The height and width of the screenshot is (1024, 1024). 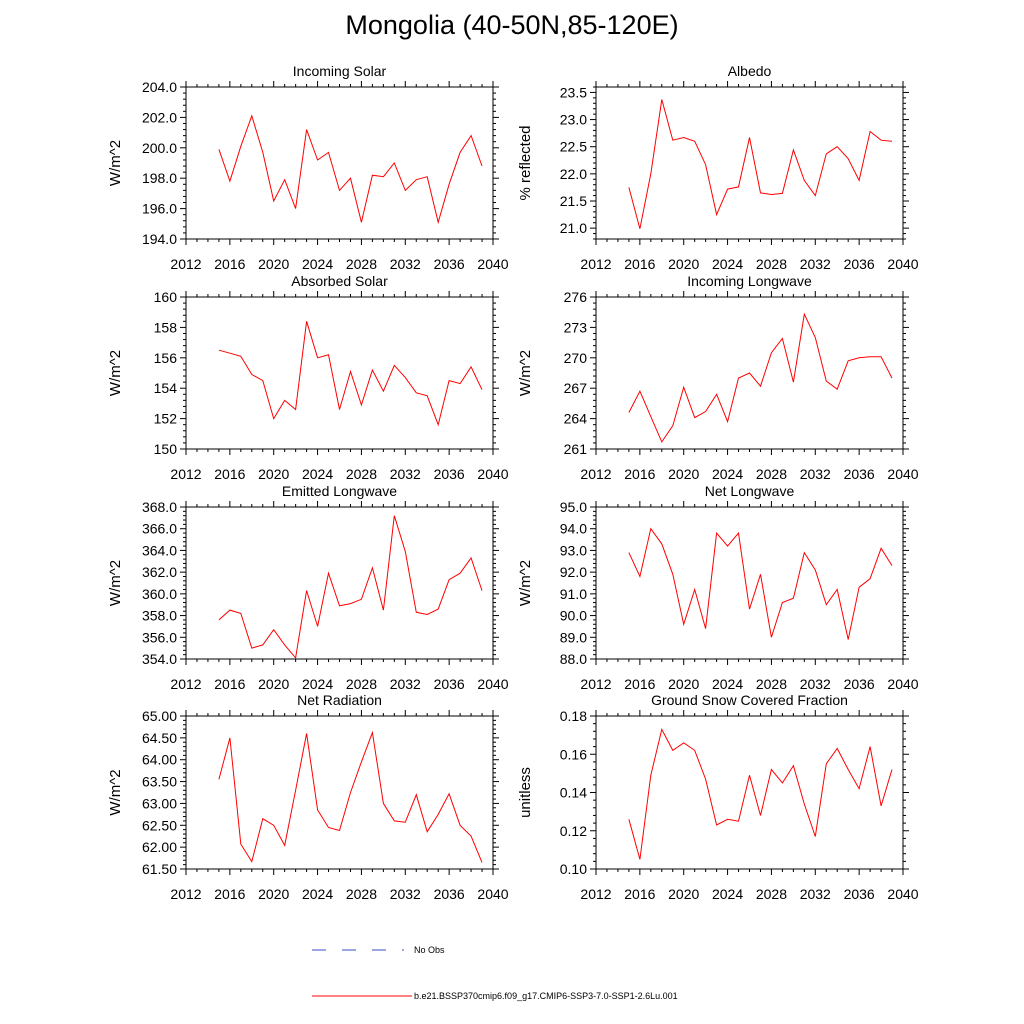 I want to click on y-tick-label: 364.0, so click(x=159, y=550).